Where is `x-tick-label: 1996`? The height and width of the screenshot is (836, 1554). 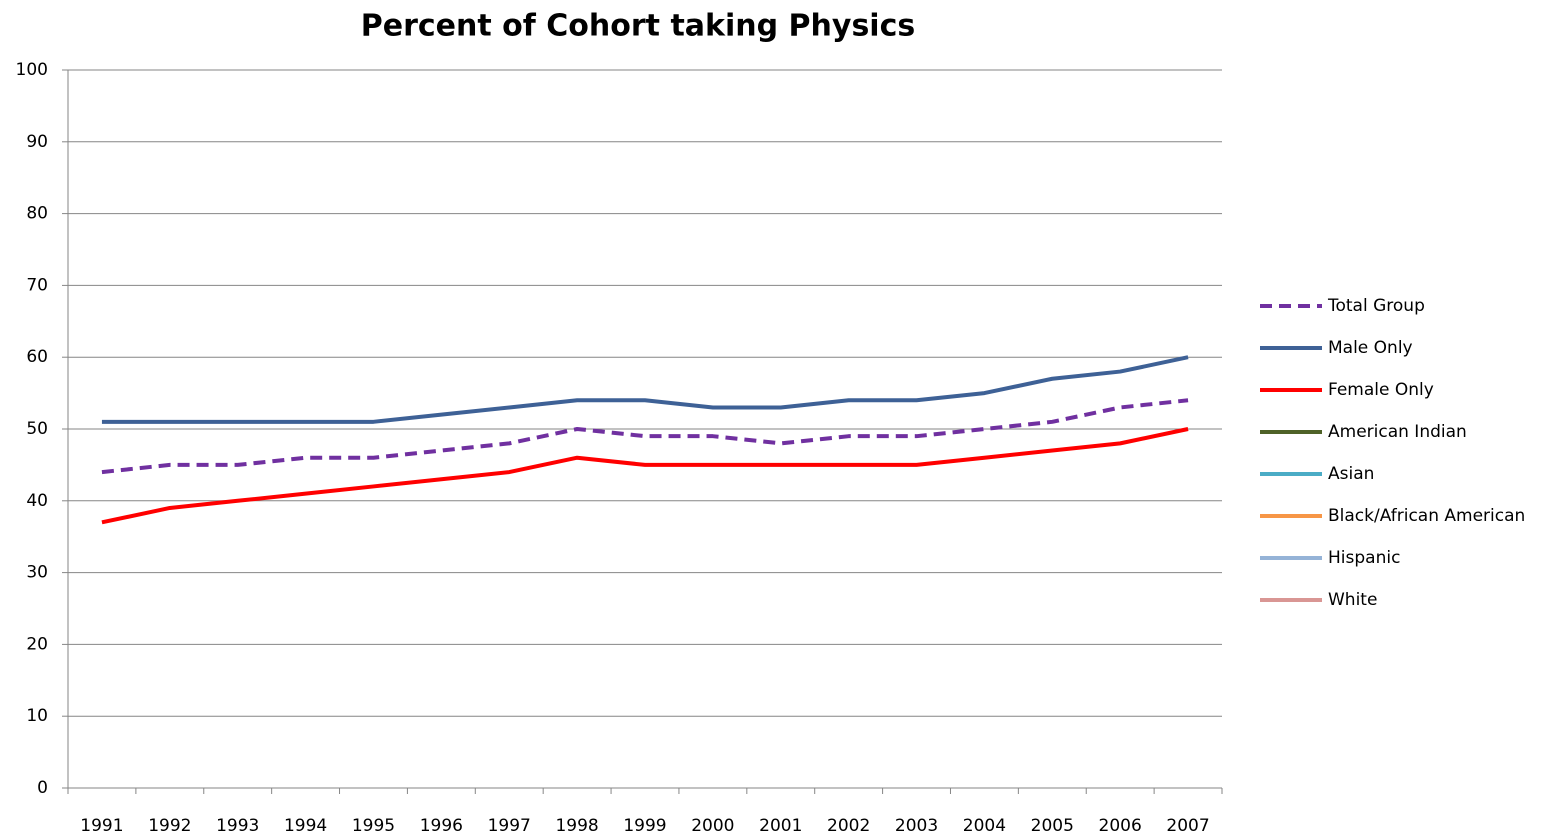
x-tick-label: 1996 is located at coordinates (441, 826).